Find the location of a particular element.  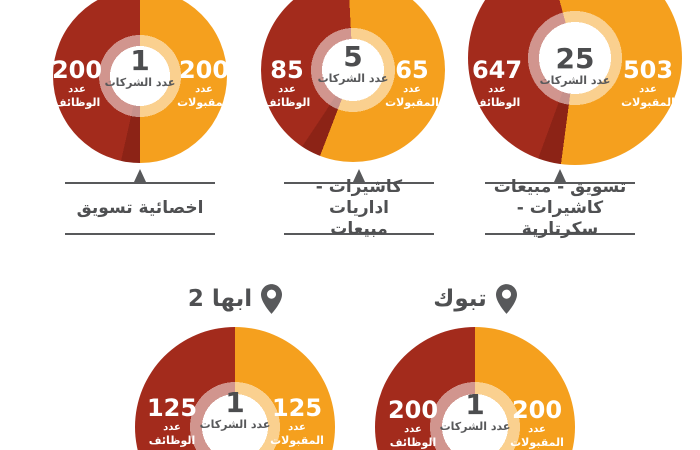

accepted-stat: 65 عدد المقبولات is located at coordinates (412, 83).